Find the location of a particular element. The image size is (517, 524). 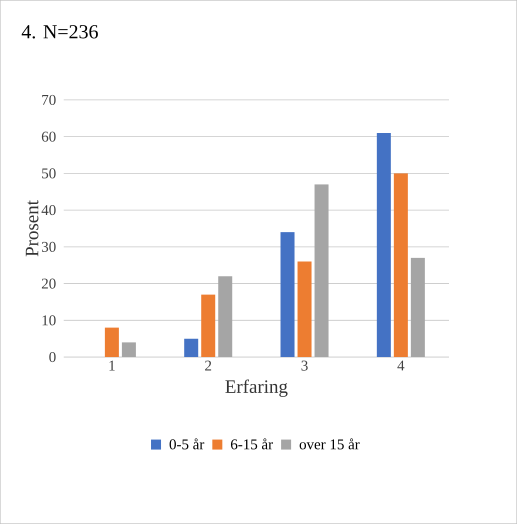

y-tick-label: 40 is located at coordinates (49, 210).